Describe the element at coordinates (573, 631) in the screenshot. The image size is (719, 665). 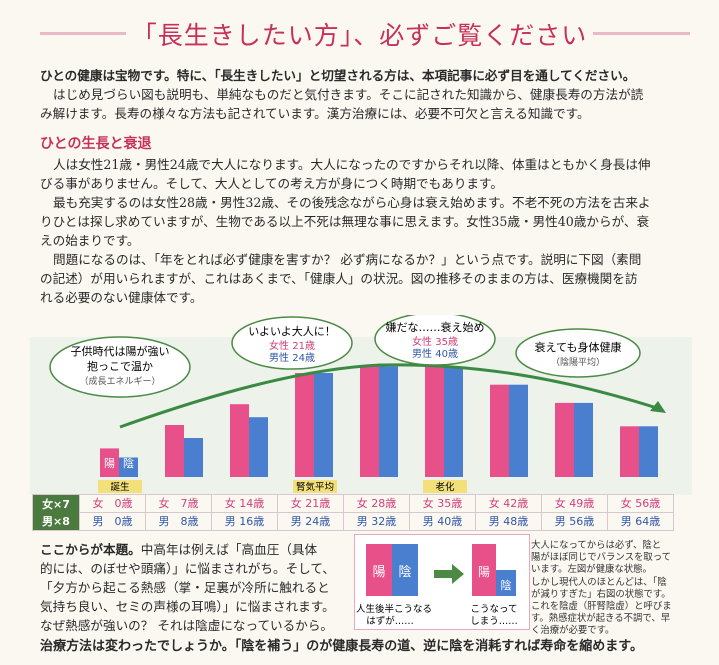
I see `note-line-8: く治療が必要です。` at that location.